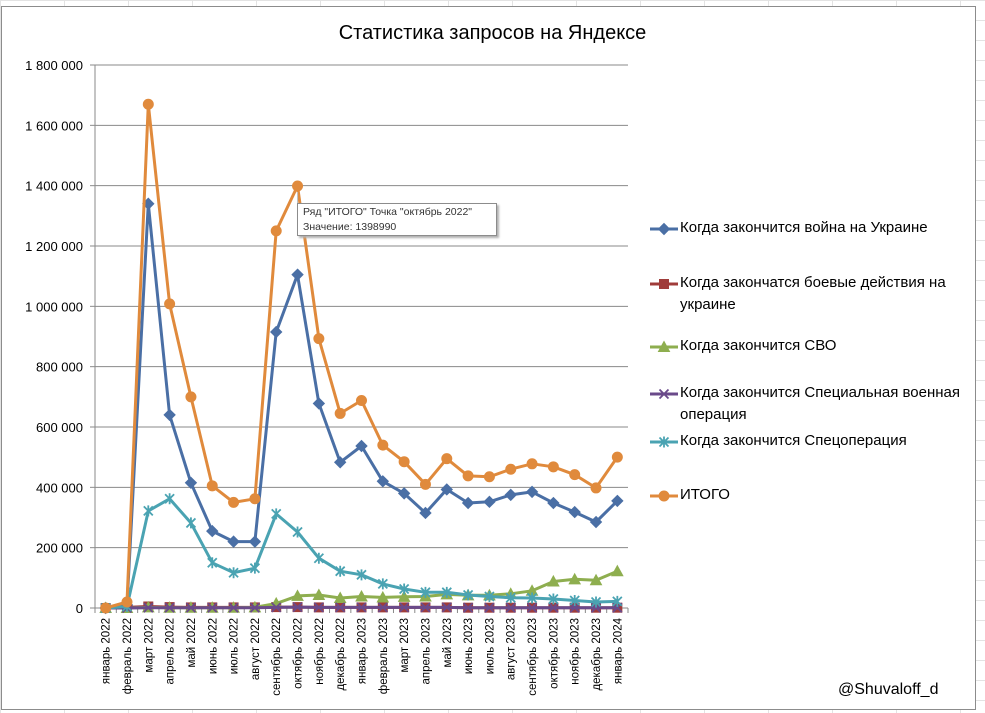 The height and width of the screenshot is (713, 985). I want to click on legend-item: Когда закончится Спецоперация, so click(807, 442).